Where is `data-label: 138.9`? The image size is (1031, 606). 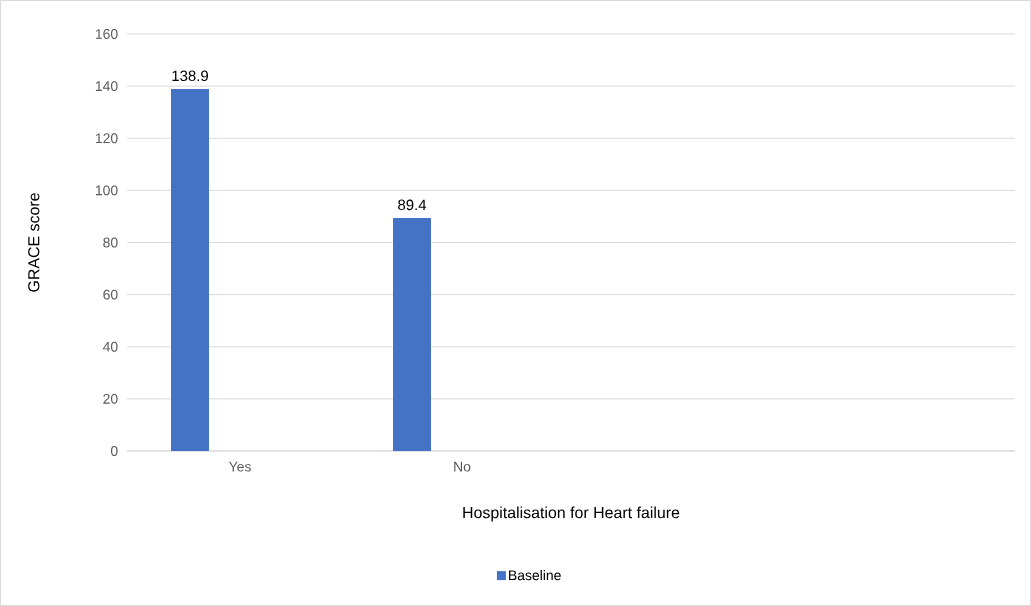
data-label: 138.9 is located at coordinates (190, 76).